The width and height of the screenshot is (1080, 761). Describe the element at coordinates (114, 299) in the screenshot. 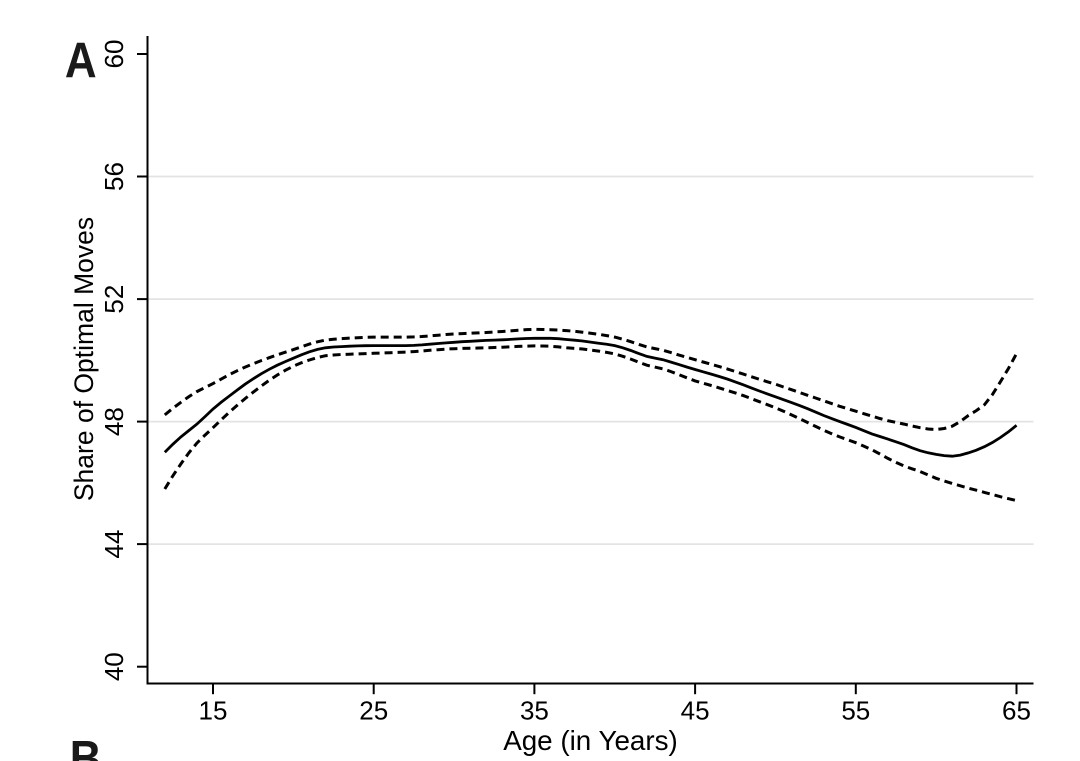

I see `svg-text: 52` at that location.